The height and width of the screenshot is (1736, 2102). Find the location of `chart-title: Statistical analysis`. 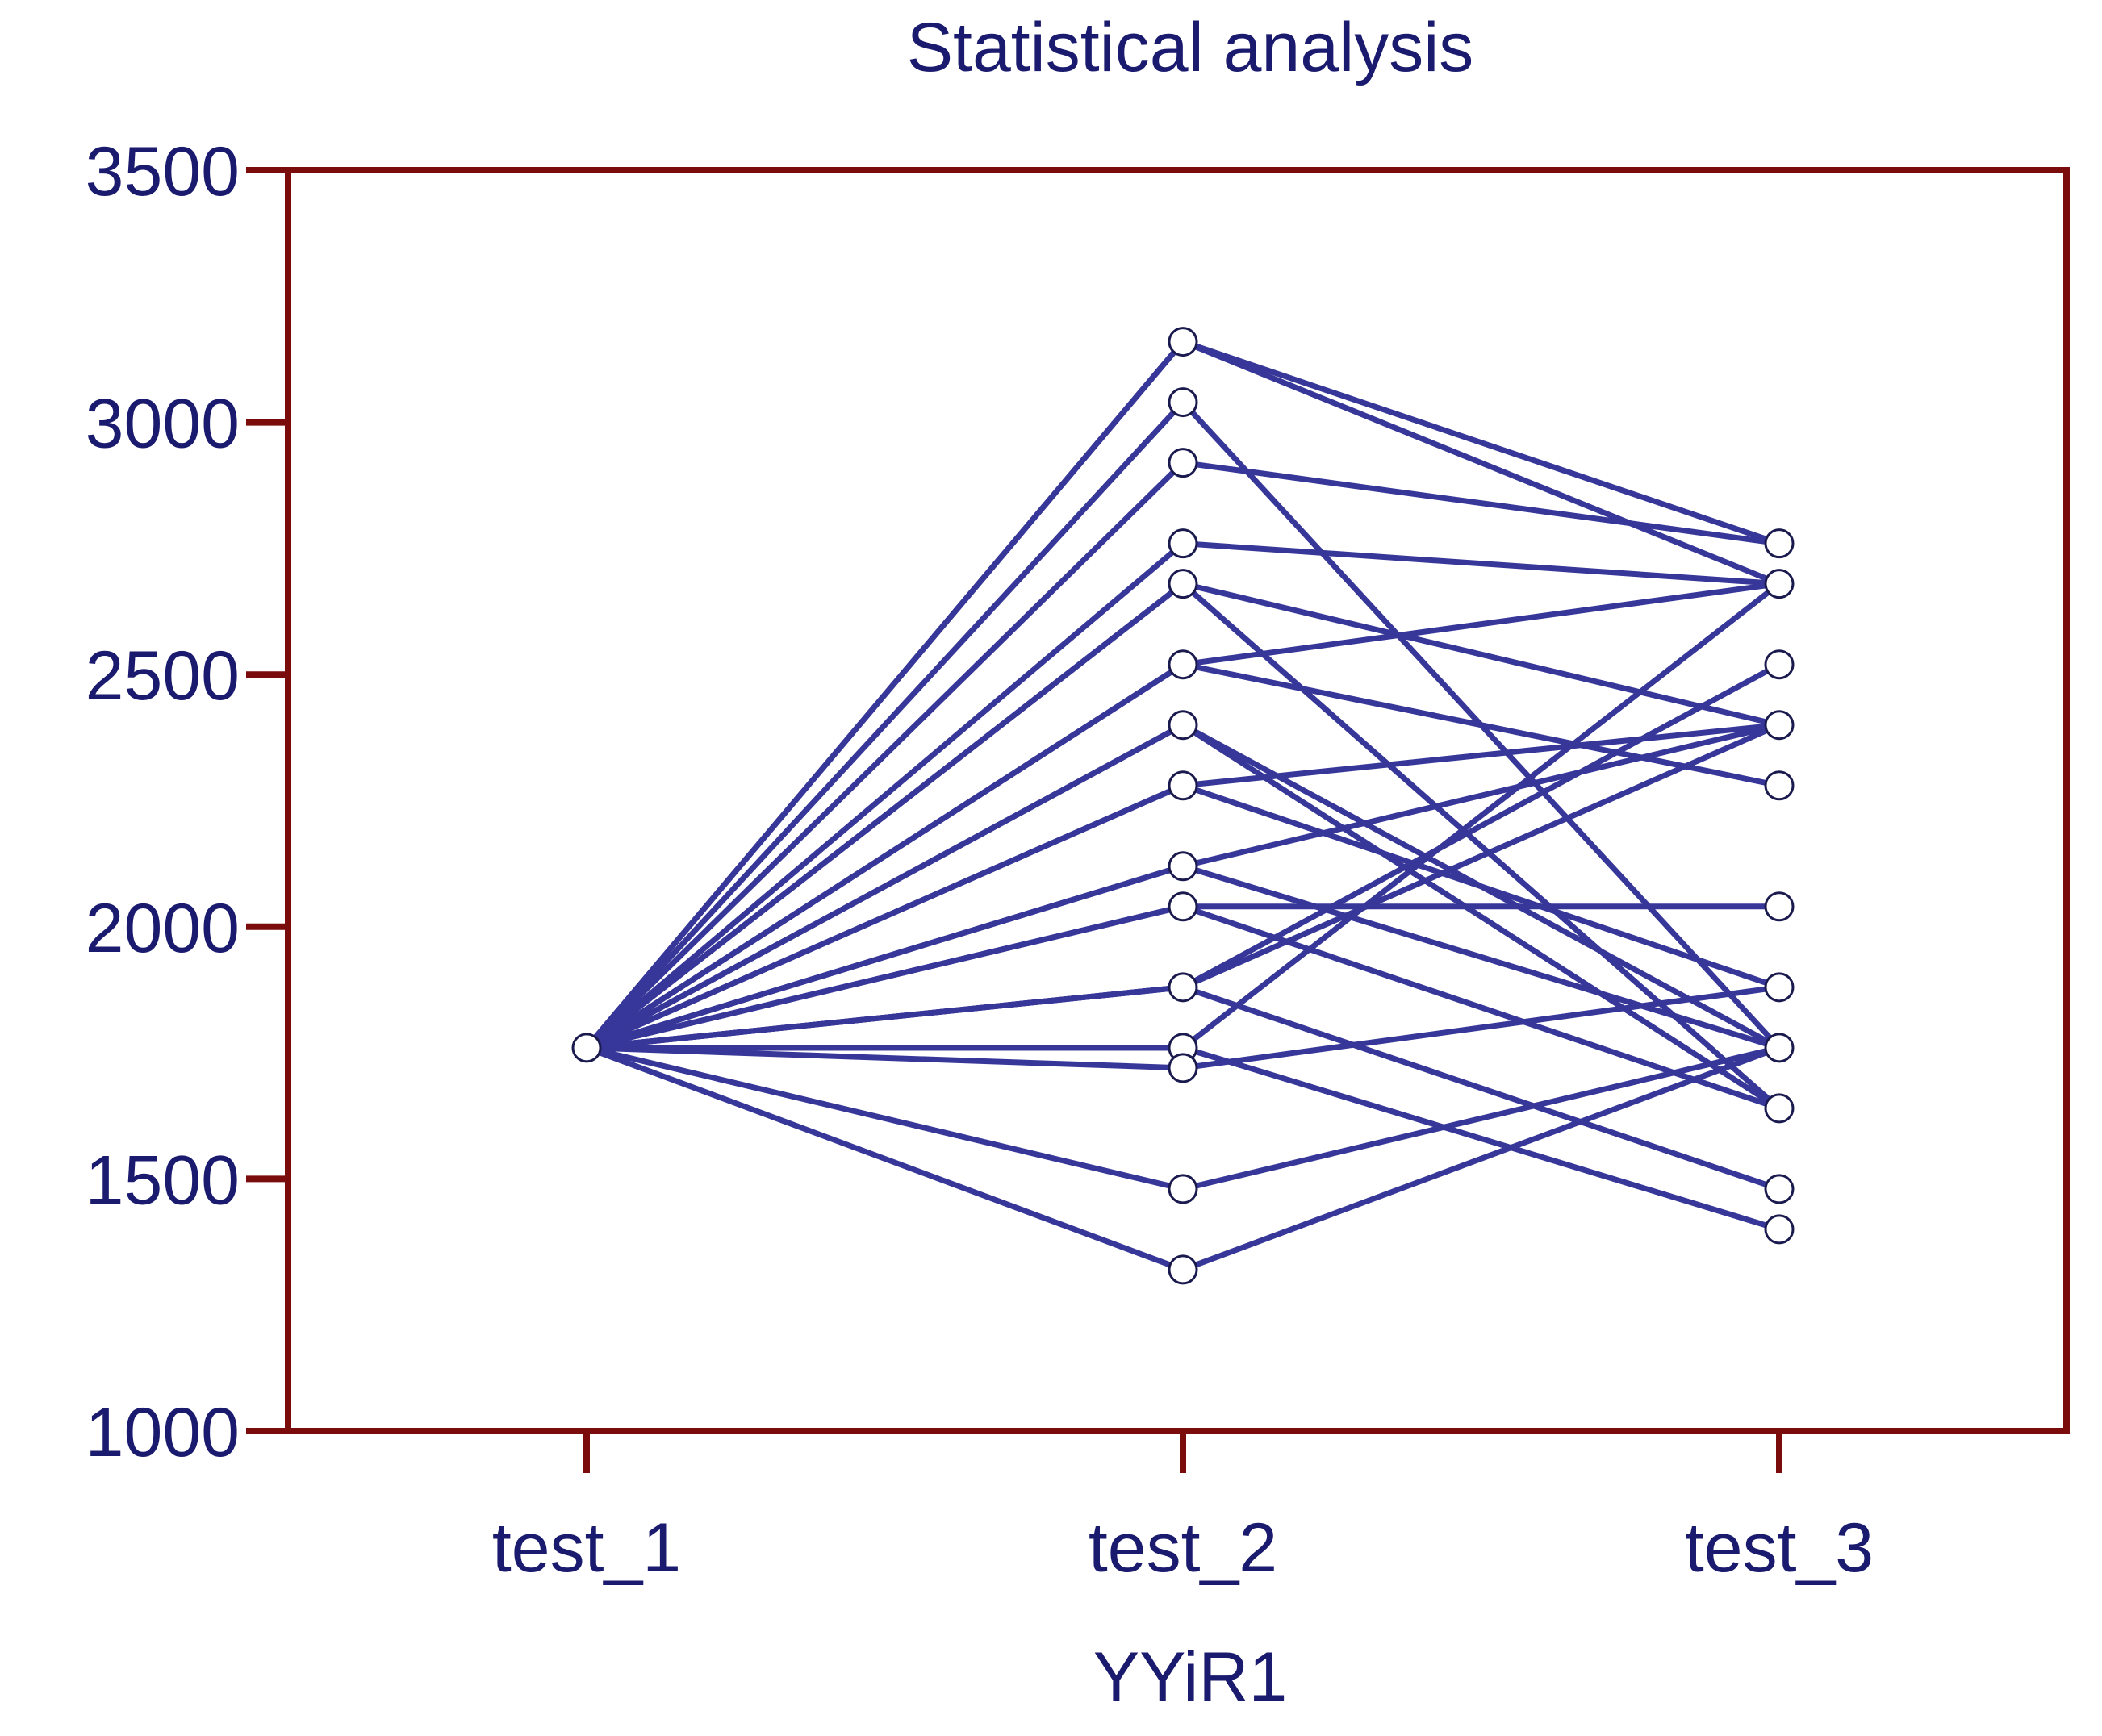

chart-title: Statistical analysis is located at coordinates (1190, 48).